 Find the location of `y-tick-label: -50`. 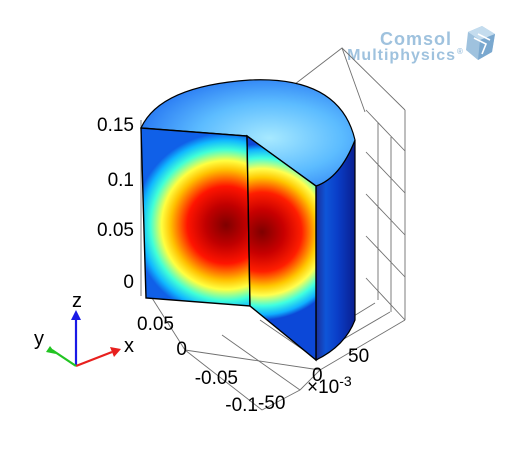

y-tick-label: -50 is located at coordinates (271, 403).